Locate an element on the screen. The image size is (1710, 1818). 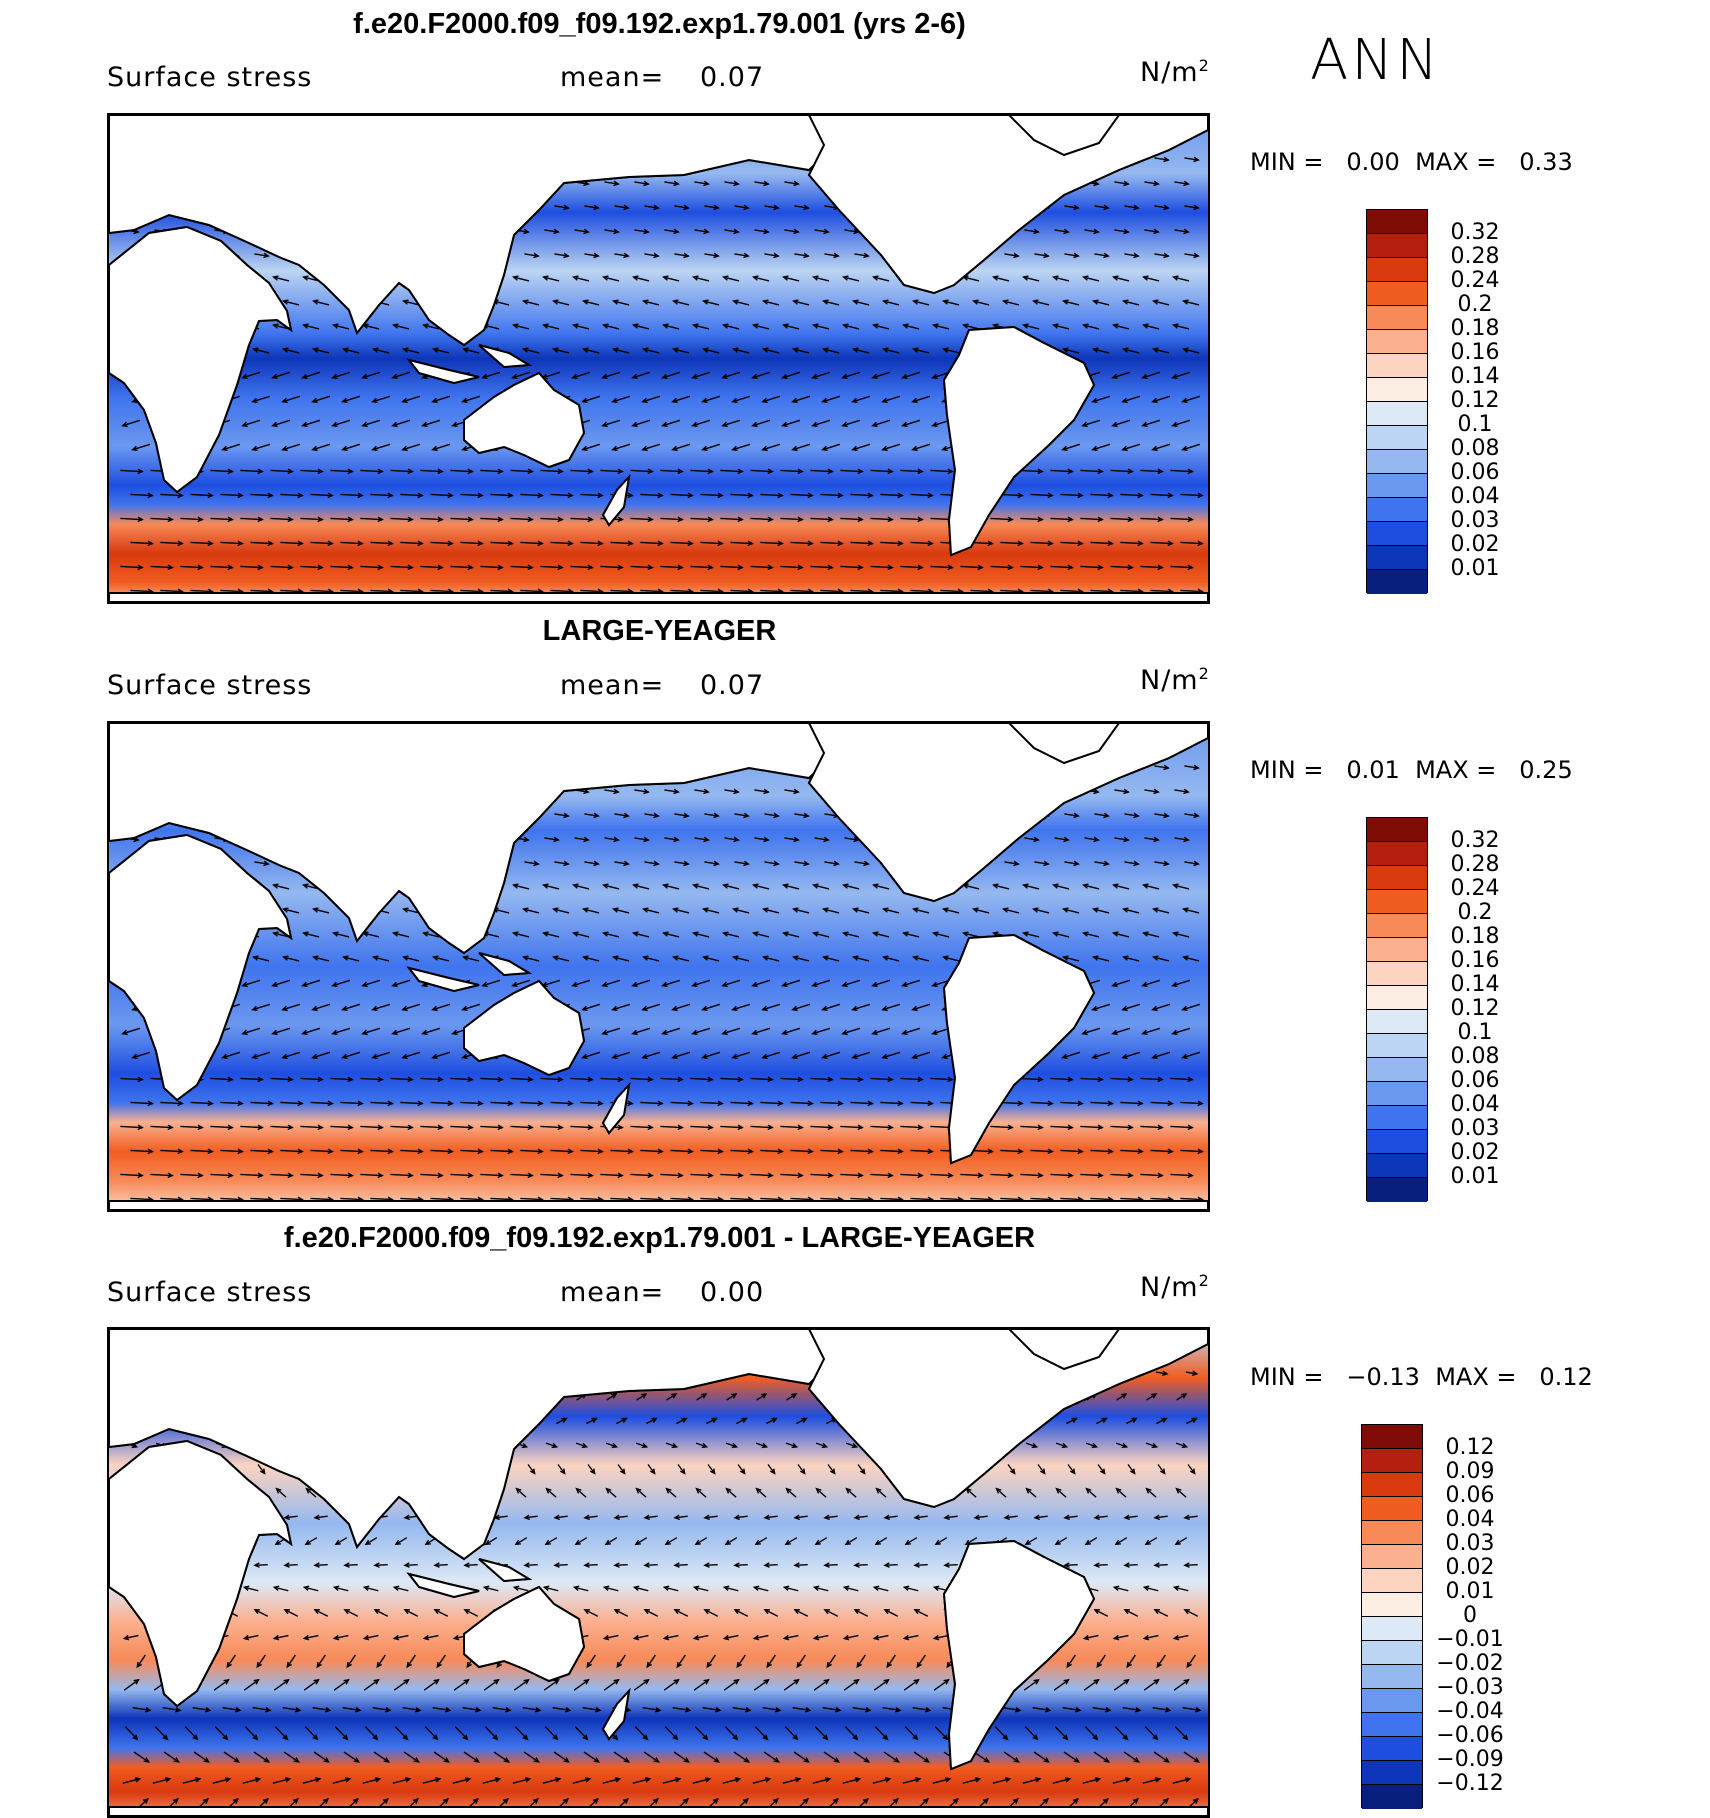
colorbar-tick-label: 0.16 is located at coordinates (1475, 352).